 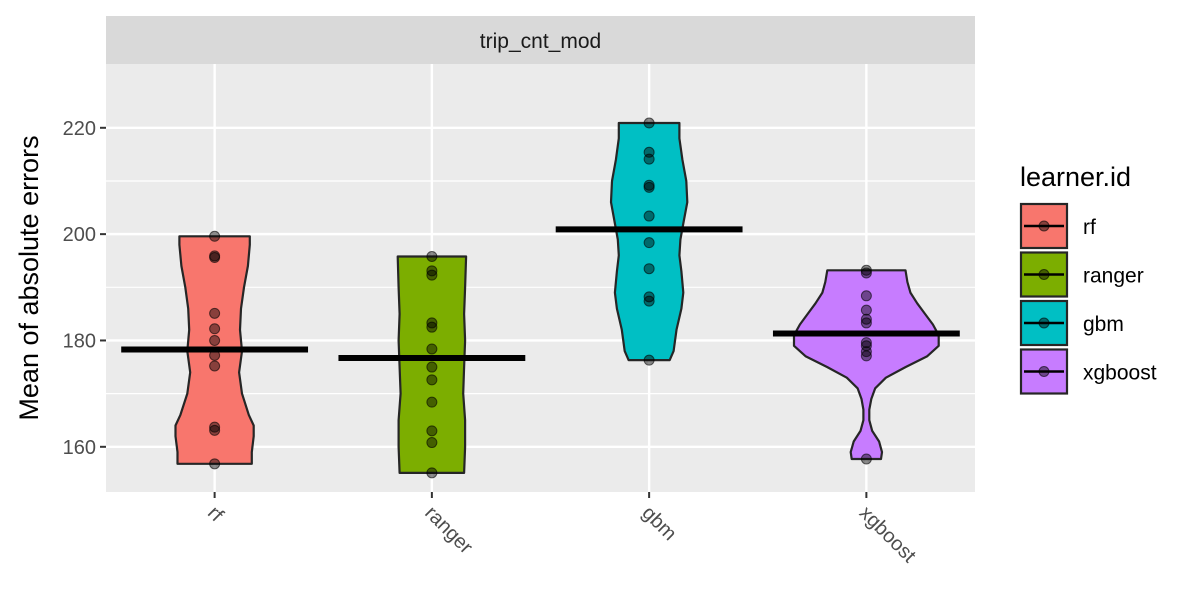 What do you see at coordinates (659, 523) in the screenshot?
I see `x-tick-label: gbm` at bounding box center [659, 523].